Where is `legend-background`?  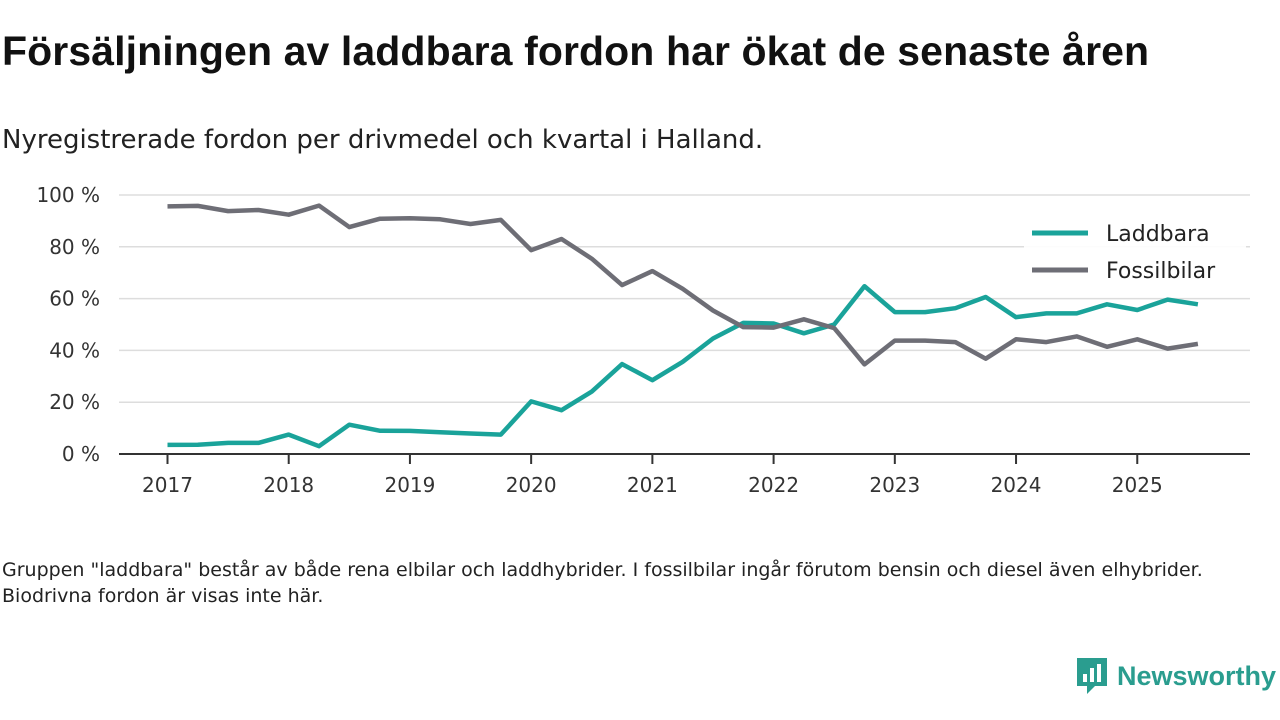 legend-background is located at coordinates (1135, 250).